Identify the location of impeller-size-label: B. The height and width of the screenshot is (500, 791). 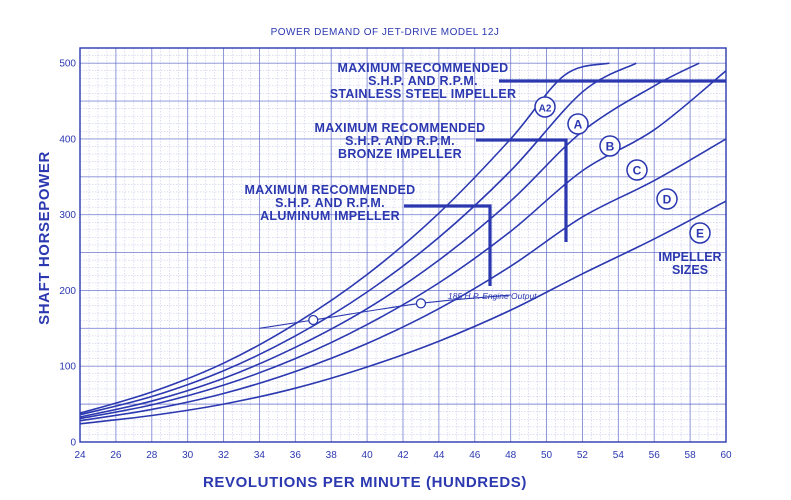
(610, 146).